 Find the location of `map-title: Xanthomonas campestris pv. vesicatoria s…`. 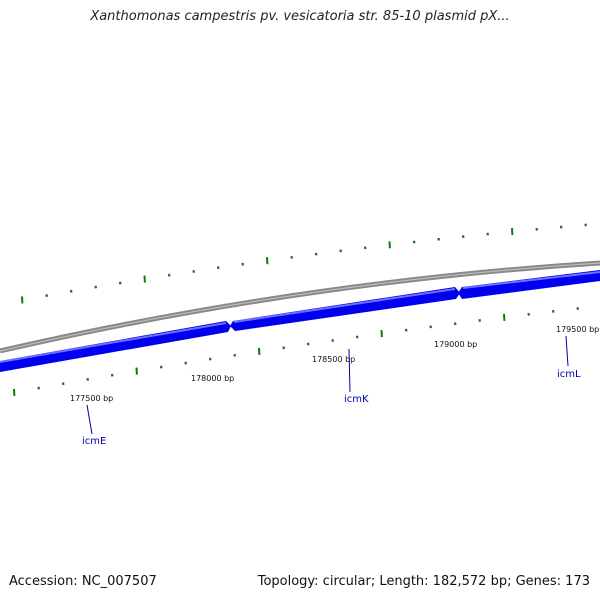

map-title: Xanthomonas campestris pv. vesicatoria s… is located at coordinates (300, 16).